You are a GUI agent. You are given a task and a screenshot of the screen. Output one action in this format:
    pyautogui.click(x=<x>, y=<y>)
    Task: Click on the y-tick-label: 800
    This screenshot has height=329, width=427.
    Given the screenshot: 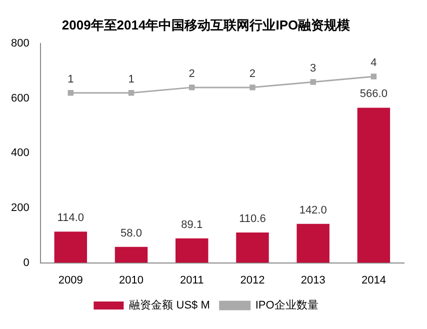 What is the action you would take?
    pyautogui.click(x=20, y=44)
    